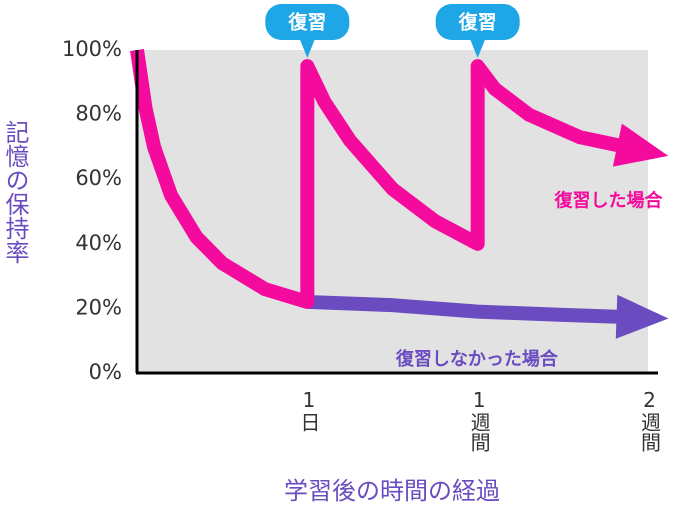  Describe the element at coordinates (392, 491) in the screenshot. I see `x-axis-label: 学習後の時間の経過` at that location.